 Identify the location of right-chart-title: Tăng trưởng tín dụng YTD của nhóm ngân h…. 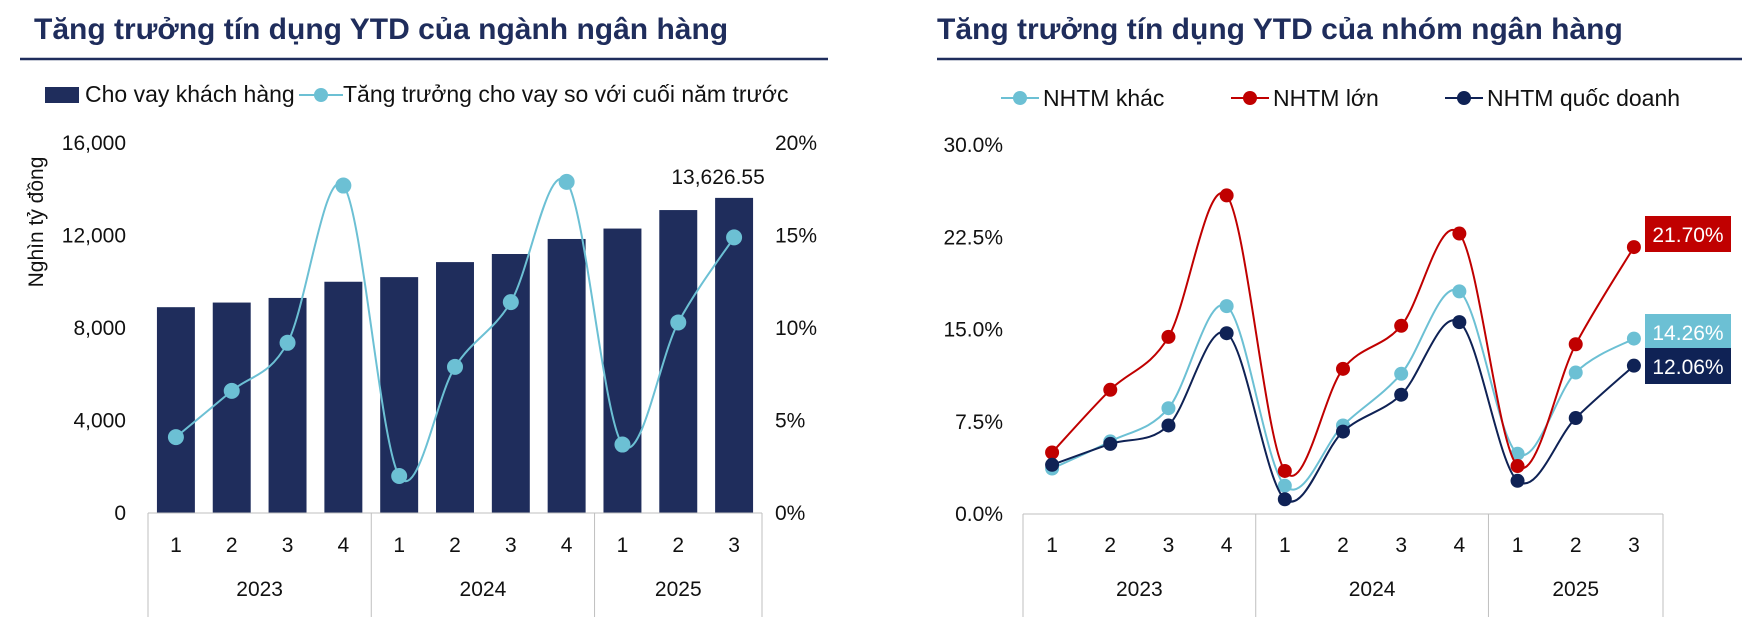
(1280, 29).